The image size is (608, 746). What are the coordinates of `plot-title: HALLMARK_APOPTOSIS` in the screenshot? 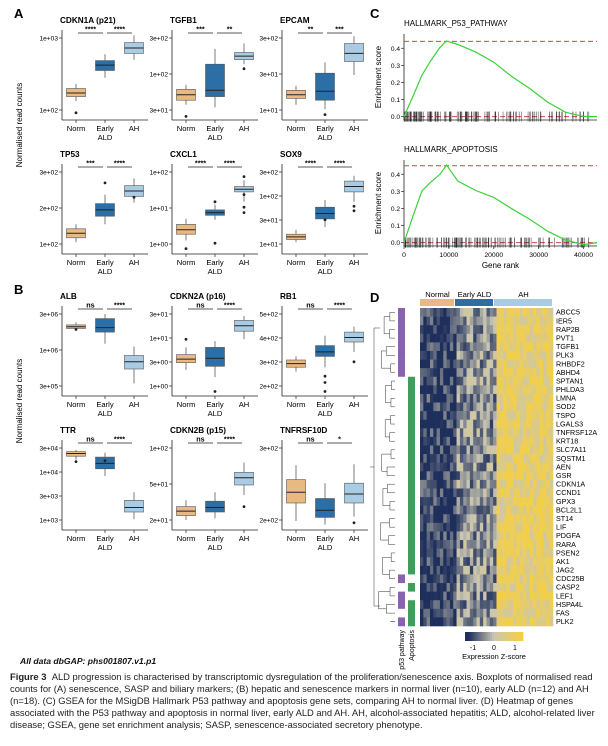 It's located at (451, 149).